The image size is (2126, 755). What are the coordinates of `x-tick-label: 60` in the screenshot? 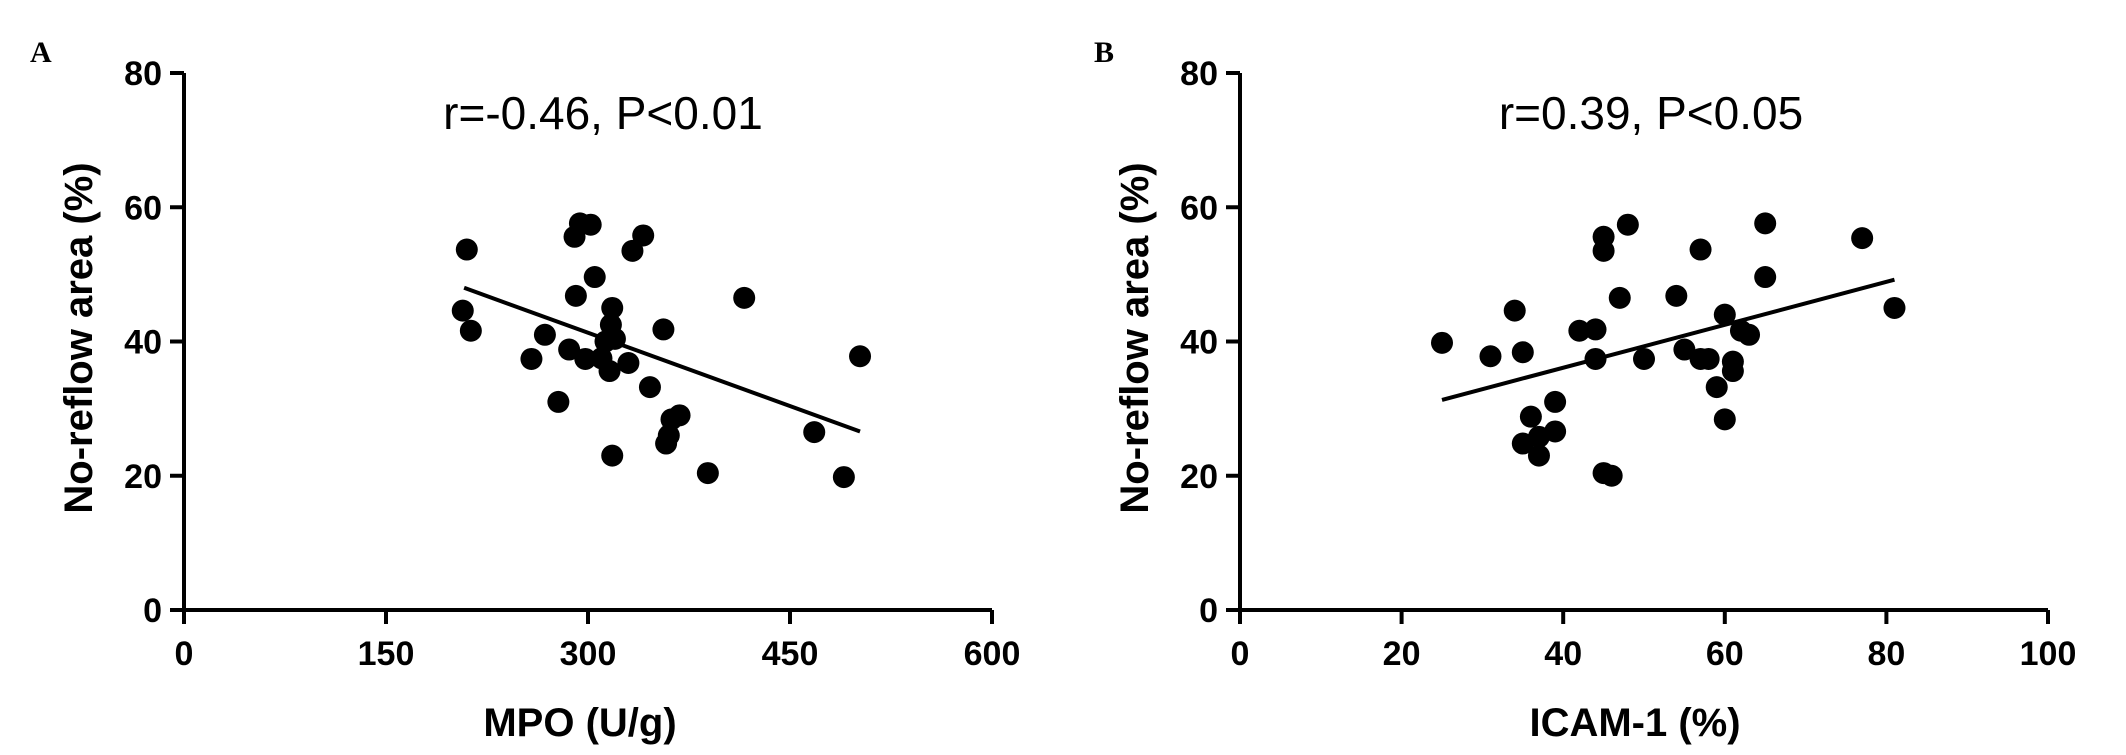 It's located at (1725, 654).